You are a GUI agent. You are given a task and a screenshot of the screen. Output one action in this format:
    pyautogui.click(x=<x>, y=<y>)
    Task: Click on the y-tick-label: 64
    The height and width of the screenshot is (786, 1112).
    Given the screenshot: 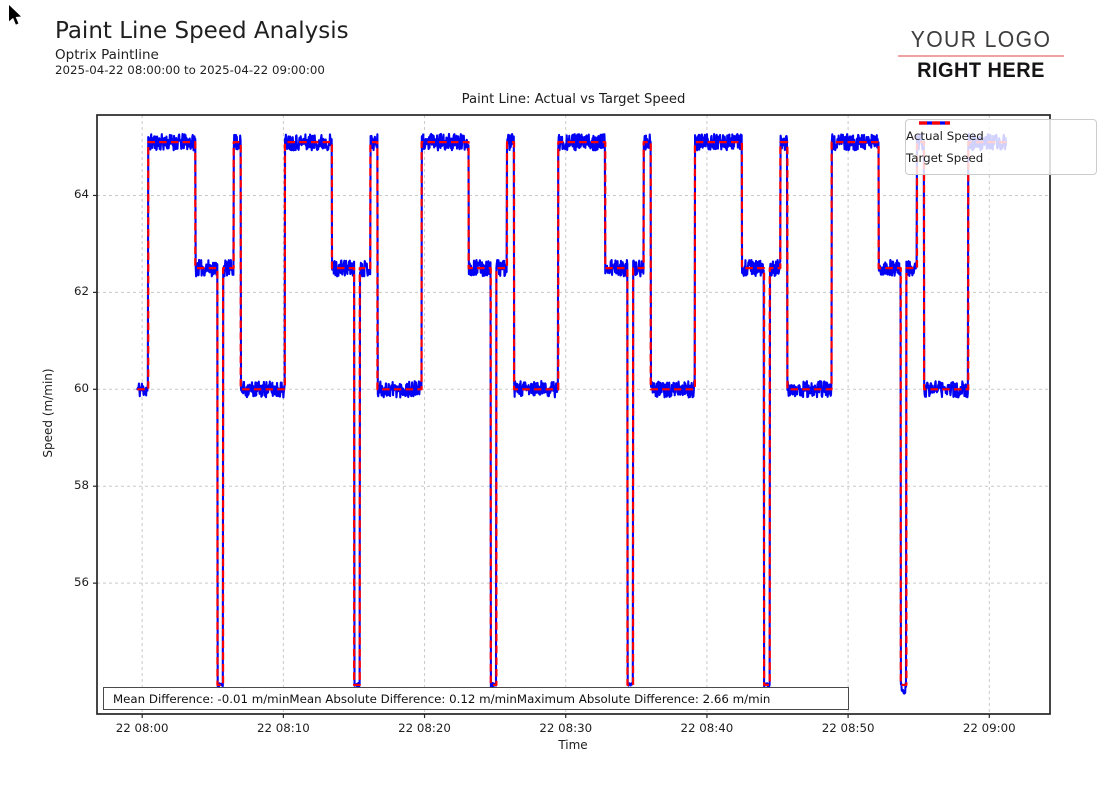 What is the action you would take?
    pyautogui.click(x=81, y=194)
    